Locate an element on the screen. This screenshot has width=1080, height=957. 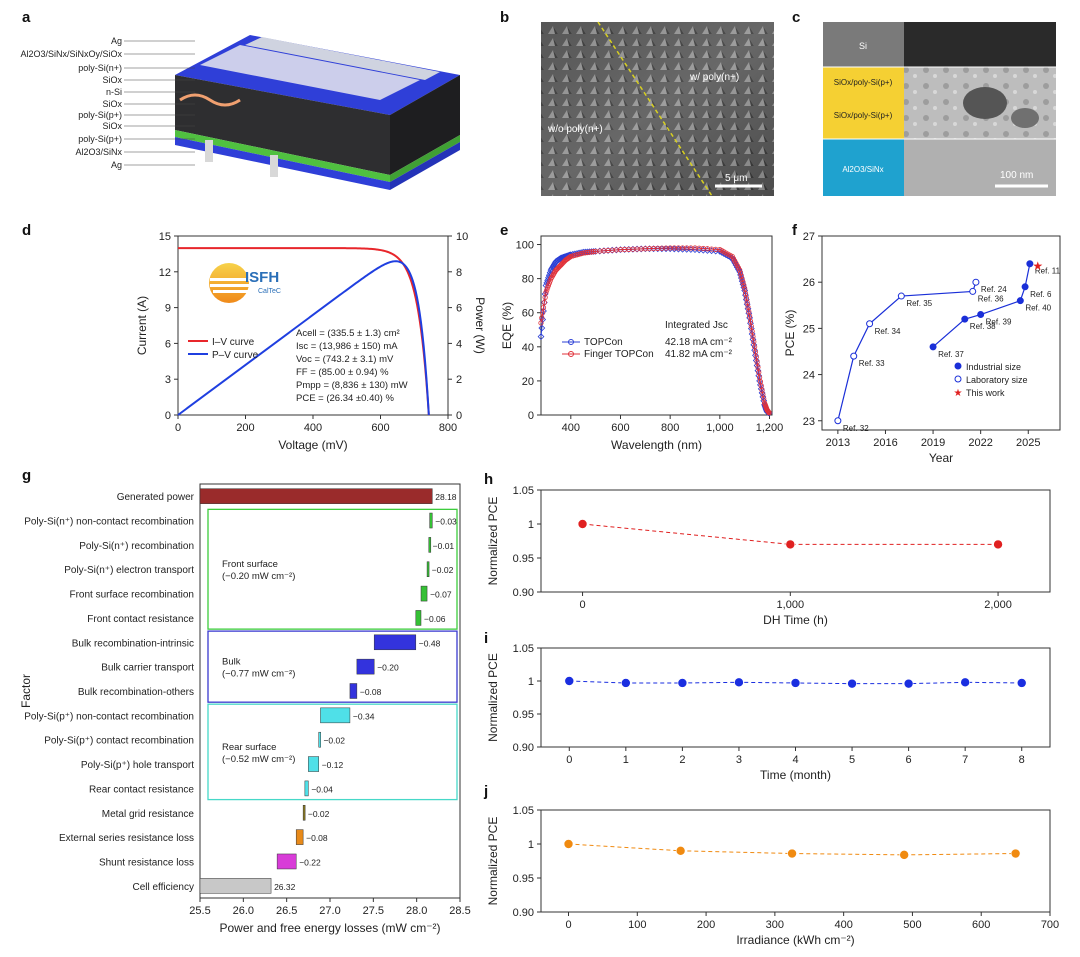
y-tick-label: 9 is located at coordinates (168, 309).